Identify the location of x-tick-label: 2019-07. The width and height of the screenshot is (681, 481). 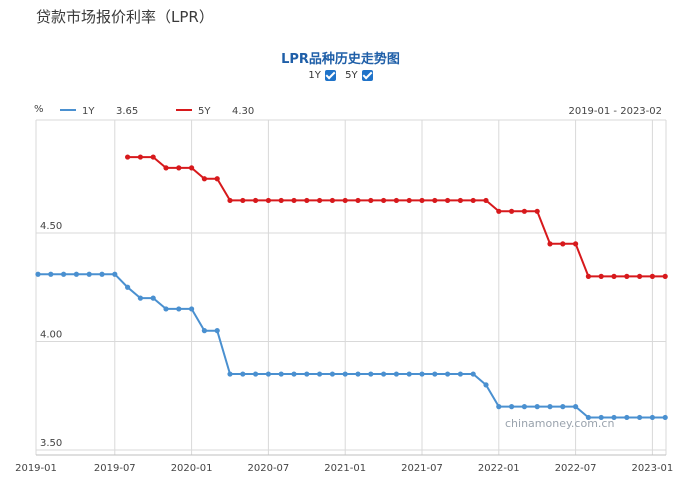
(115, 468).